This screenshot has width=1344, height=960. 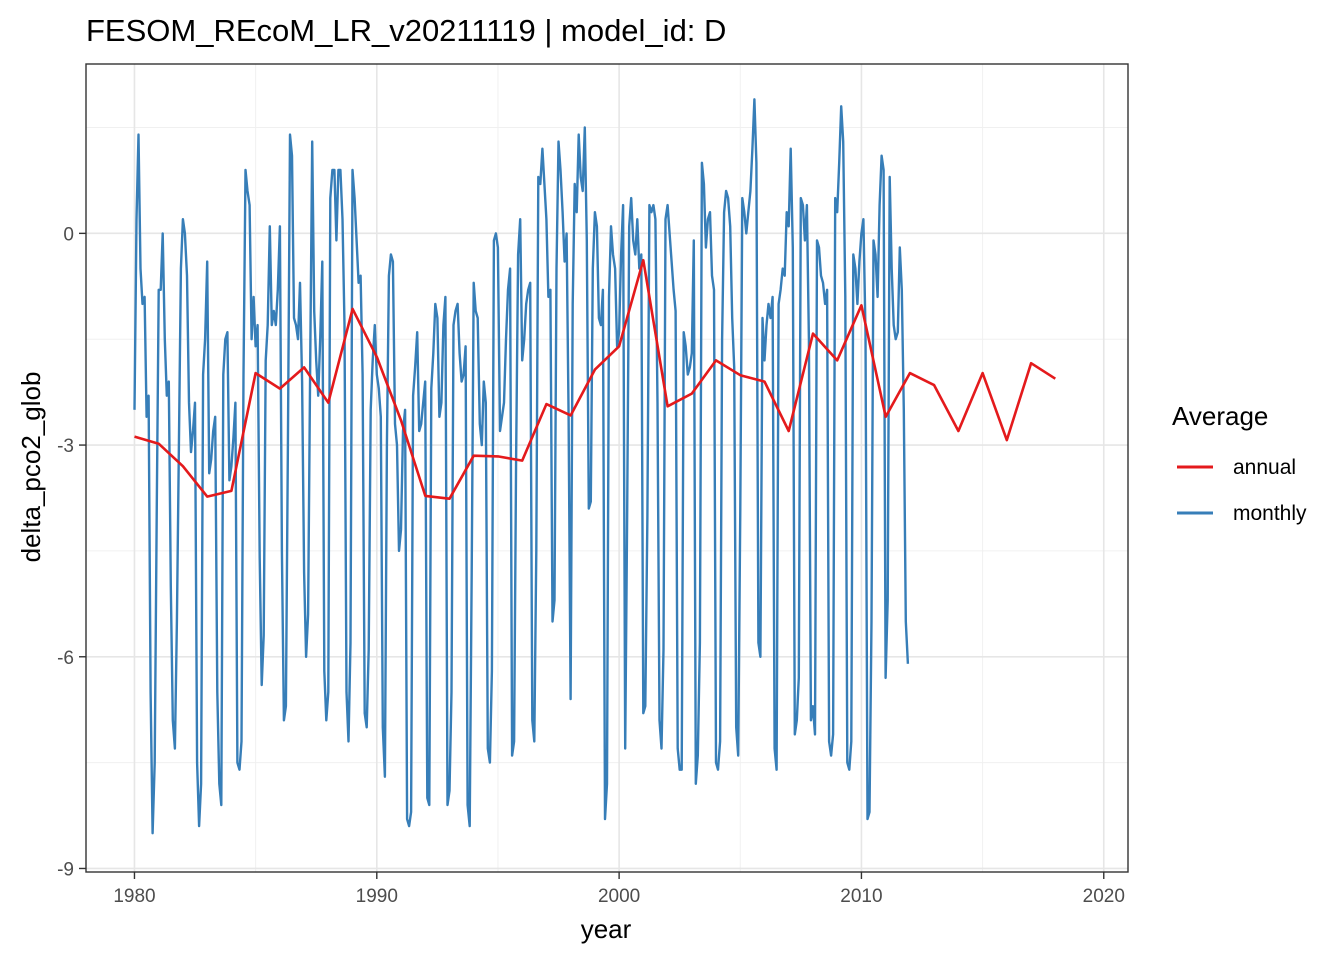 I want to click on legend-label-annual: annual, so click(x=1264, y=467).